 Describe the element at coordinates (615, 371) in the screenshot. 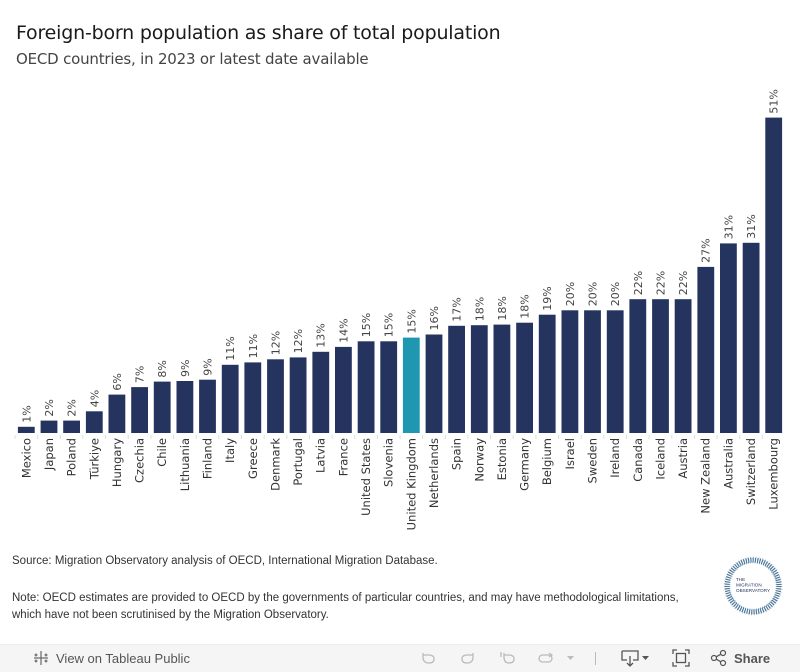

I see `bar-ireland` at that location.